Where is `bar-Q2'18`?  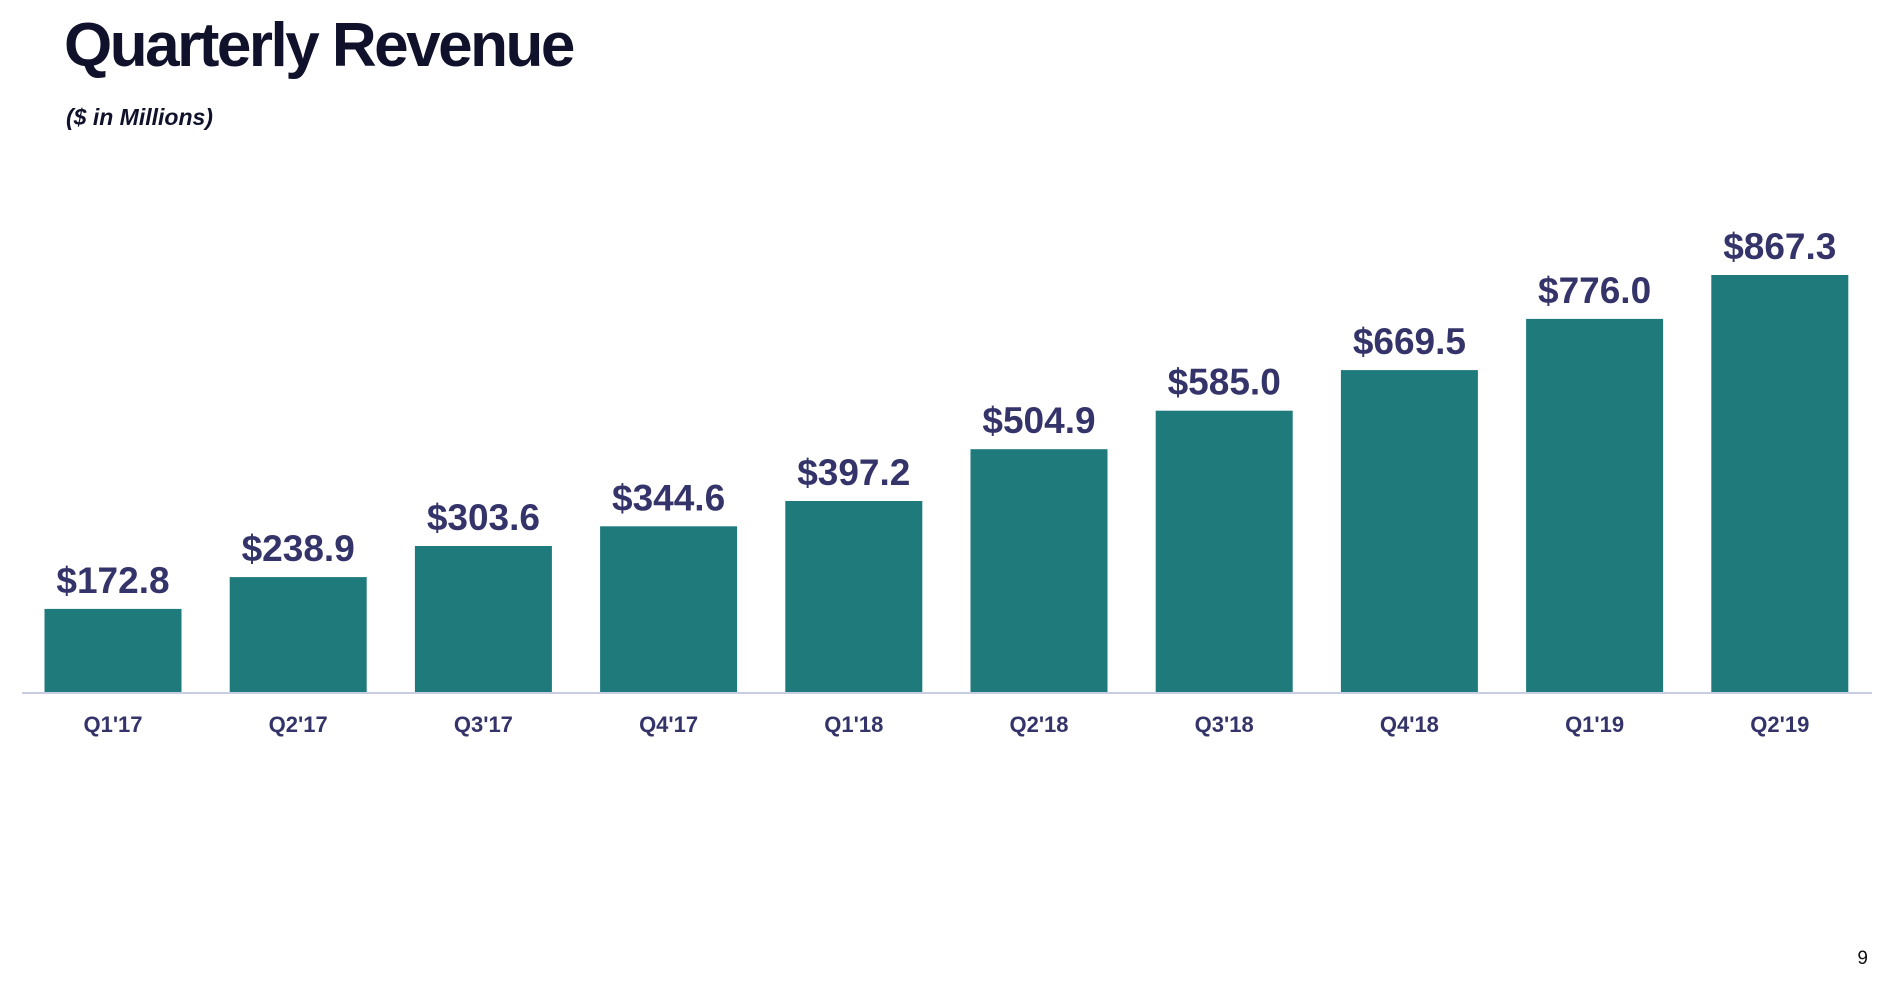
bar-Q2'18 is located at coordinates (1039, 570).